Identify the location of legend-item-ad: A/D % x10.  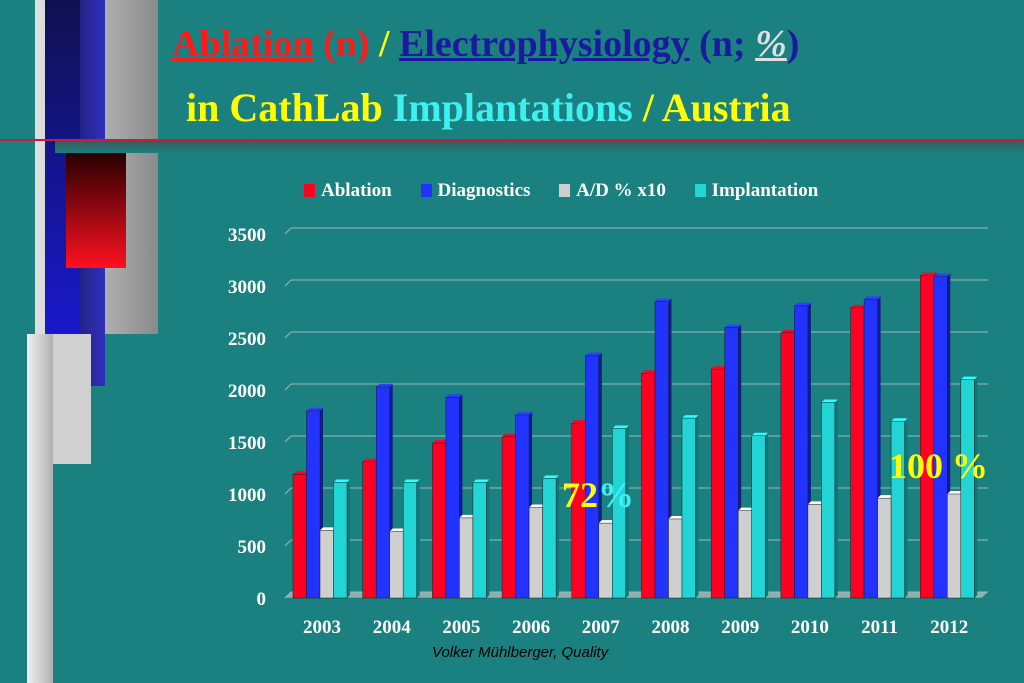
(612, 191).